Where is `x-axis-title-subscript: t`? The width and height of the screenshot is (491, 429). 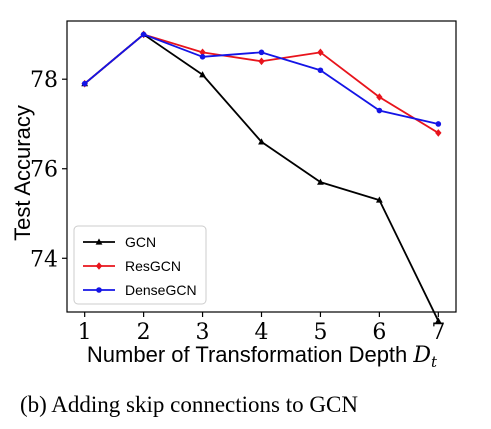 x-axis-title-subscript: t is located at coordinates (434, 362).